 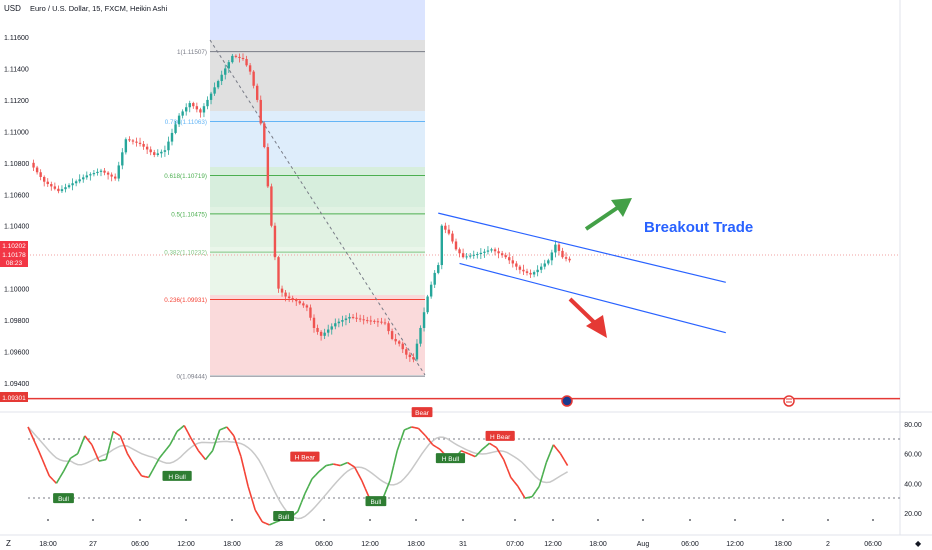 What do you see at coordinates (515, 544) in the screenshot?
I see `time-tick: 07:00` at bounding box center [515, 544].